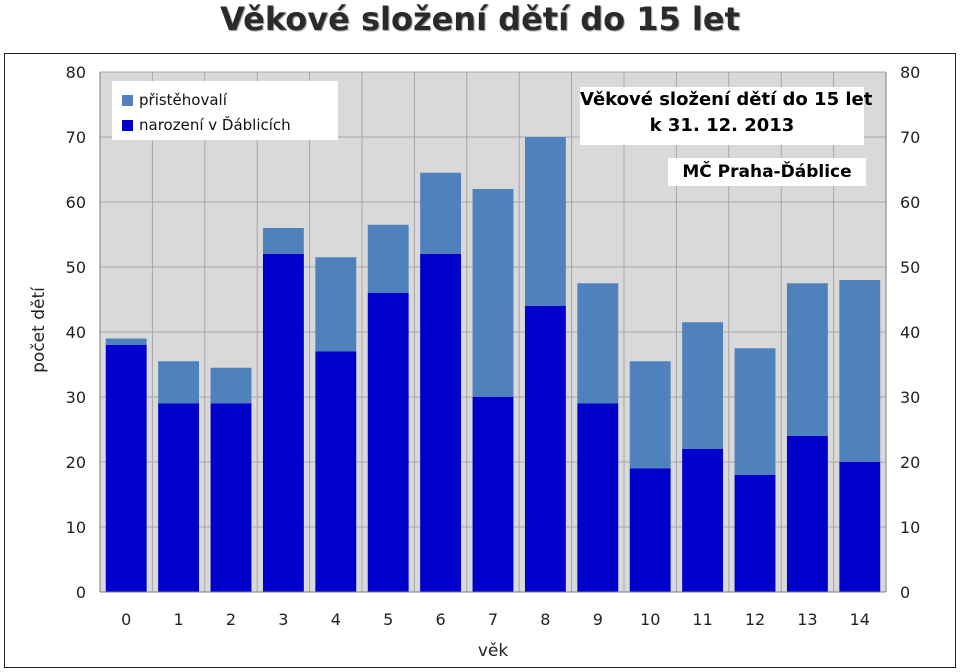 The width and height of the screenshot is (960, 672). Describe the element at coordinates (910, 332) in the screenshot. I see `y-tick-label-right: 40` at that location.